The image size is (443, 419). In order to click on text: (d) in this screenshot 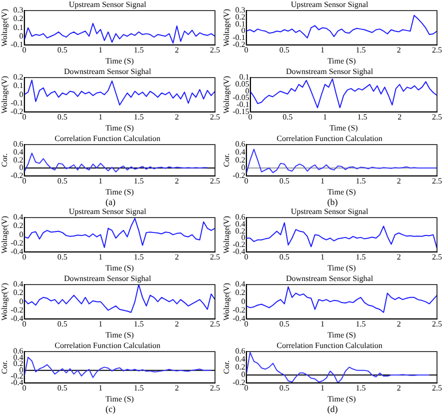, I will do `click(332, 409)`.